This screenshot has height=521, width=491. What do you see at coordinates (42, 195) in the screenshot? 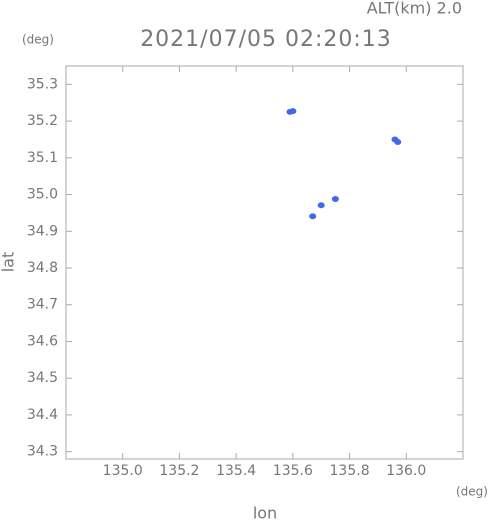
I see `y-tick-label: 35.0` at bounding box center [42, 195].